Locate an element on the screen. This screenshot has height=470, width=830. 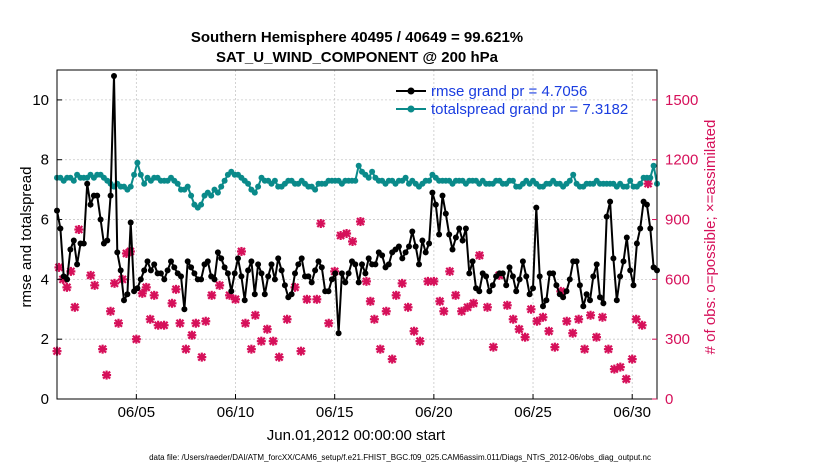
x-tick-label: 06/15 is located at coordinates (335, 412).